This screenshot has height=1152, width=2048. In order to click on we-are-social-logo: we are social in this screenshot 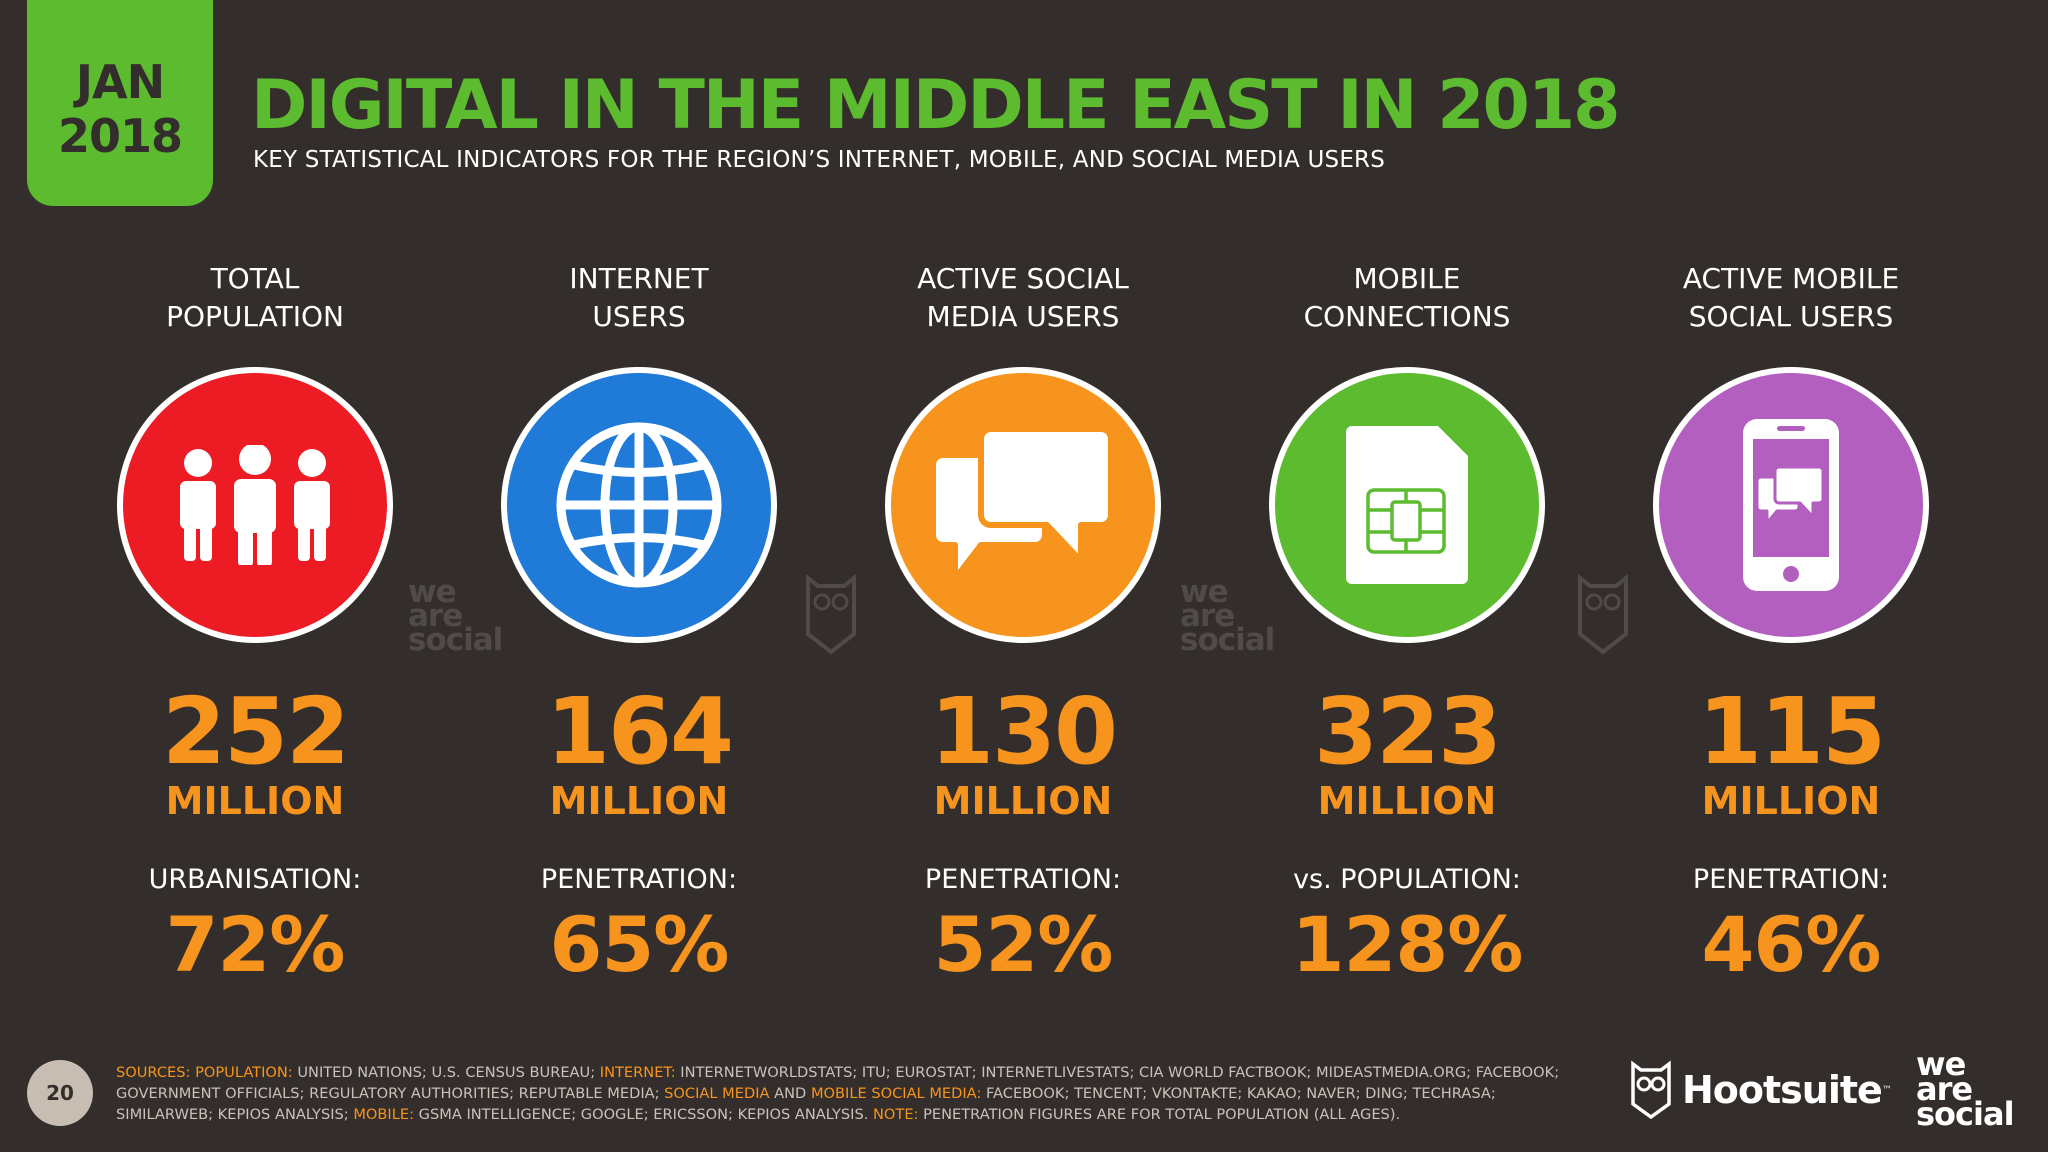, I will do `click(1965, 1089)`.